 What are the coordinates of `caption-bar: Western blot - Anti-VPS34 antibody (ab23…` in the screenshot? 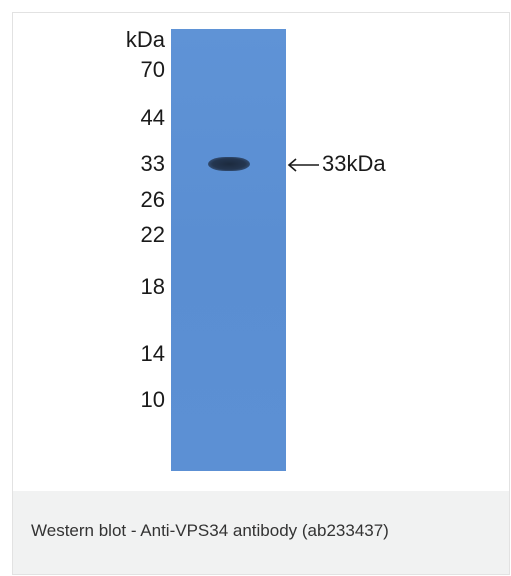 It's located at (261, 532).